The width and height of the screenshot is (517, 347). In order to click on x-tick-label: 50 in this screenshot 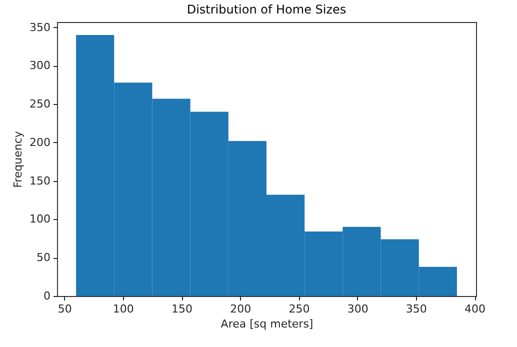, I will do `click(65, 309)`.